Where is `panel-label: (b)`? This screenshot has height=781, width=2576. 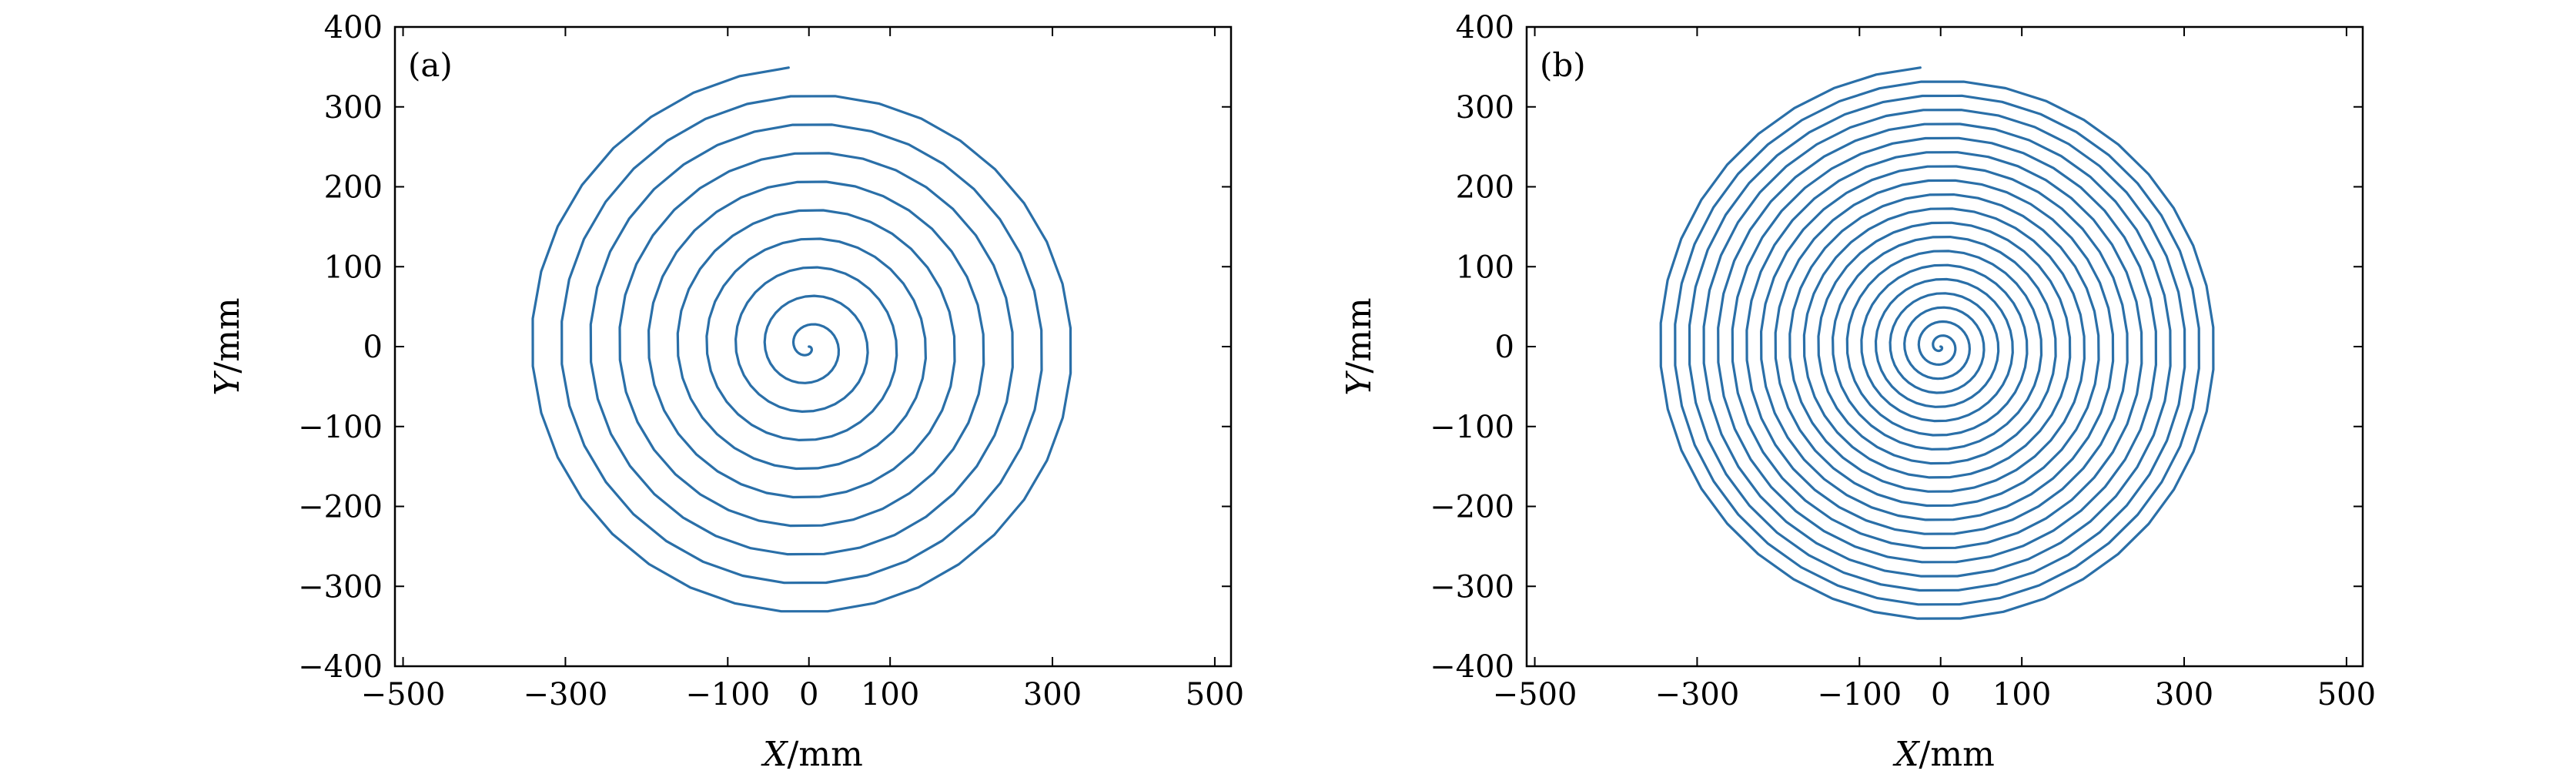
panel-label: (b) is located at coordinates (1563, 65).